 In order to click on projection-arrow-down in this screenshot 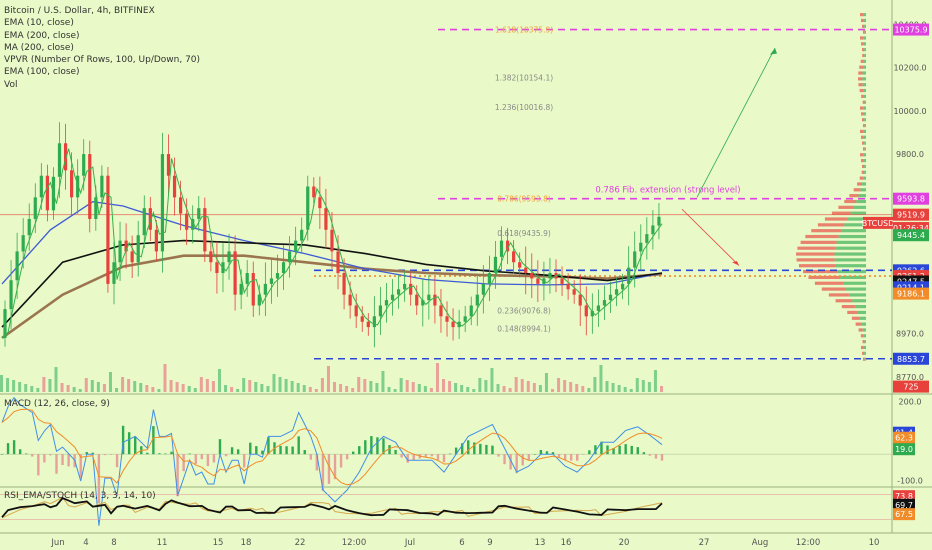, I will do `click(710, 237)`.